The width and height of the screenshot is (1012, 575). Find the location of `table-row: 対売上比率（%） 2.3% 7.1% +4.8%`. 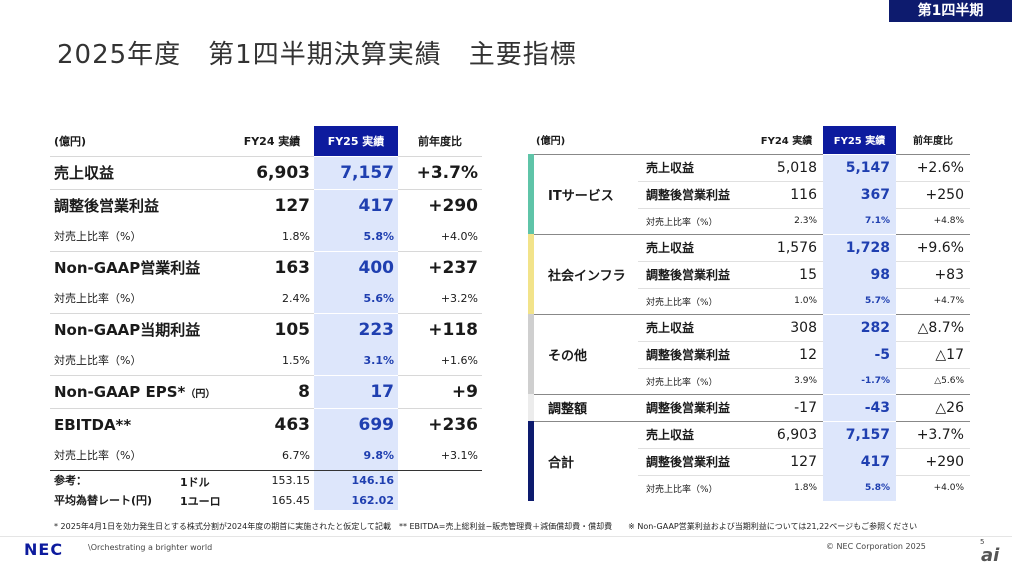

table-row: 対売上比率（%） 2.3% 7.1% +4.8% is located at coordinates (749, 220).